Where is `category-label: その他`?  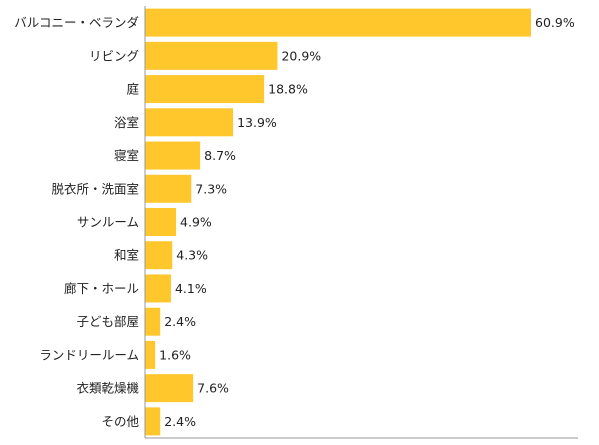
category-label: その他 is located at coordinates (120, 421).